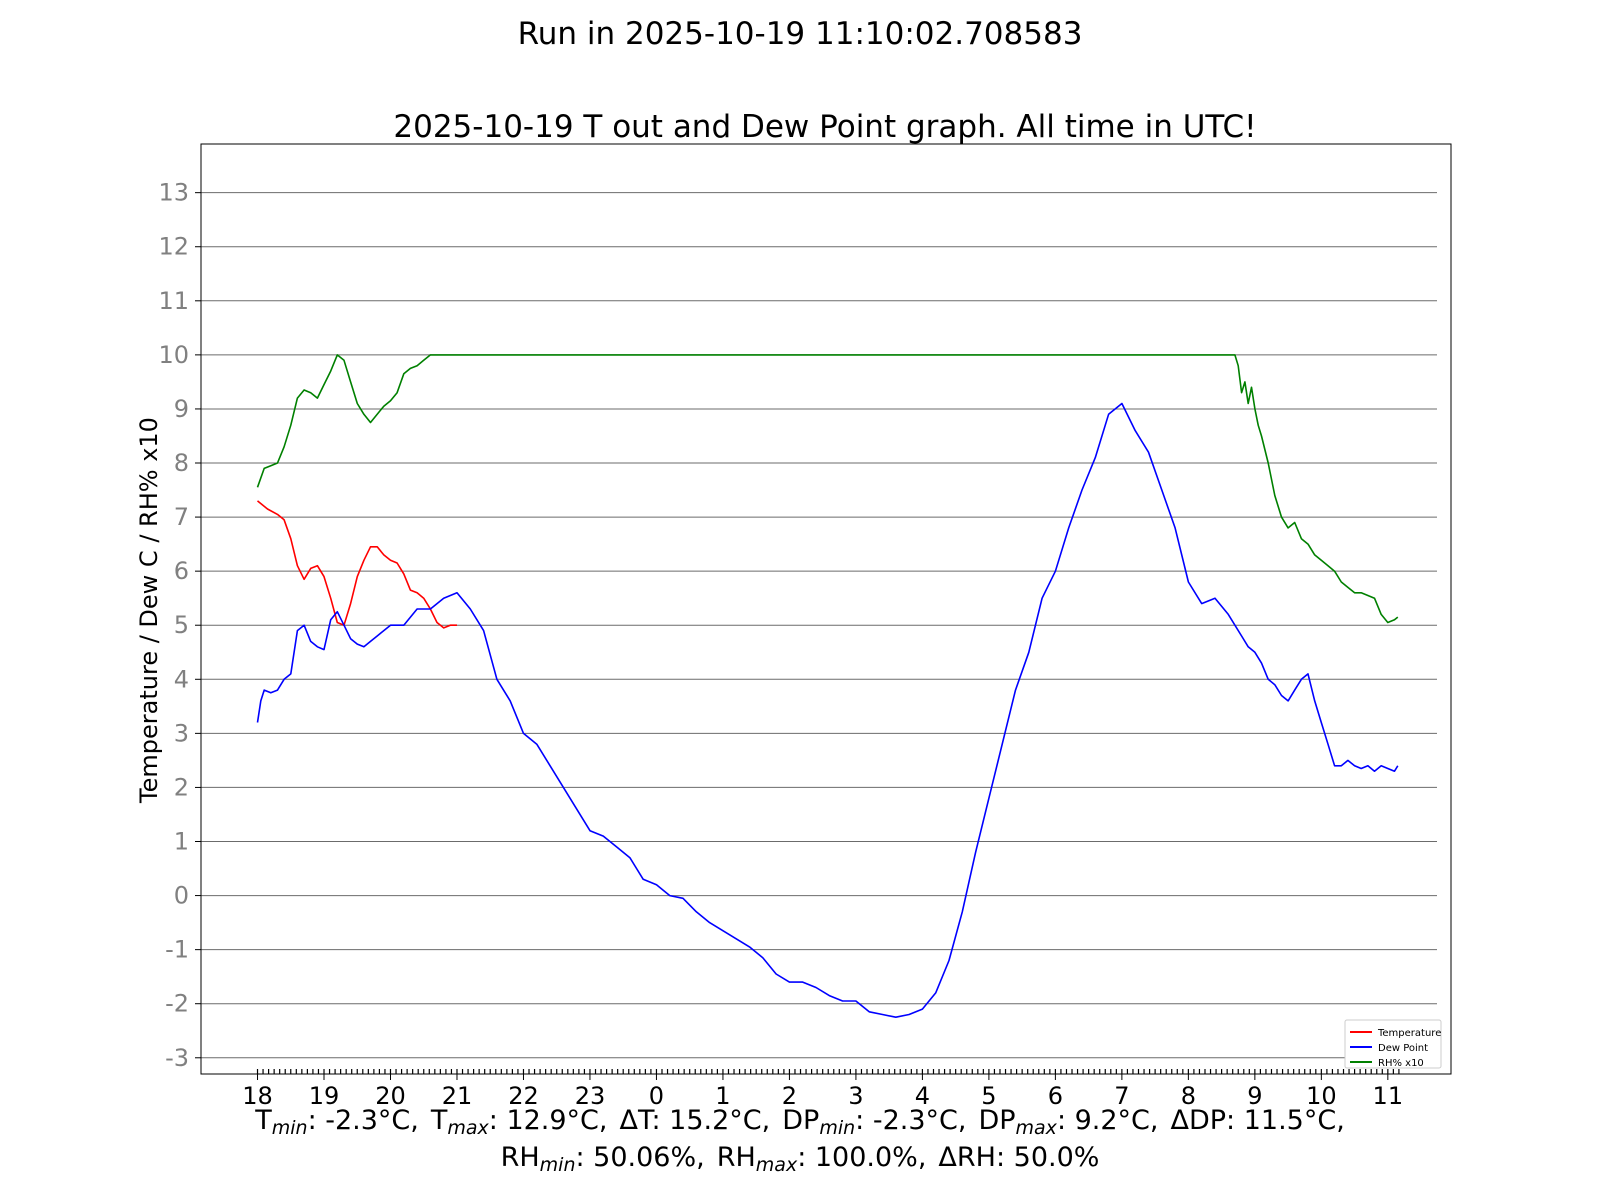  Describe the element at coordinates (324, 1096) in the screenshot. I see `x-tick-label: 19` at that location.